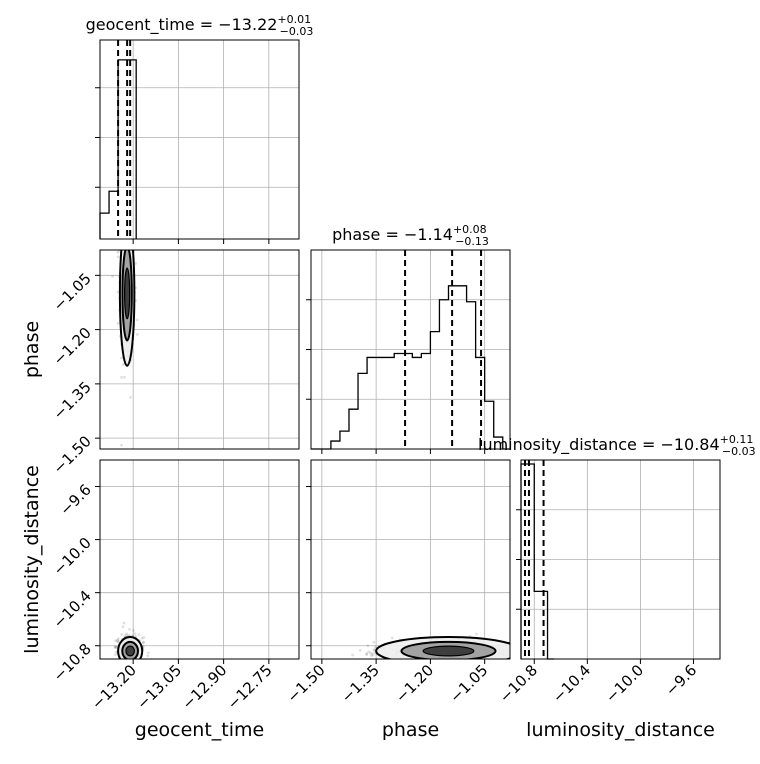 This screenshot has width=760, height=764. Describe the element at coordinates (204, 687) in the screenshot. I see `x-tick-label-geocent_time: −12.90` at that location.